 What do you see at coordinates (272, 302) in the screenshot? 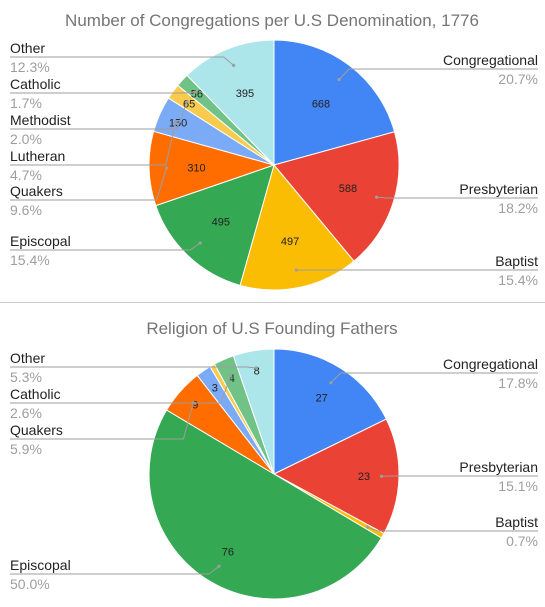
I see `chart-divider` at bounding box center [272, 302].